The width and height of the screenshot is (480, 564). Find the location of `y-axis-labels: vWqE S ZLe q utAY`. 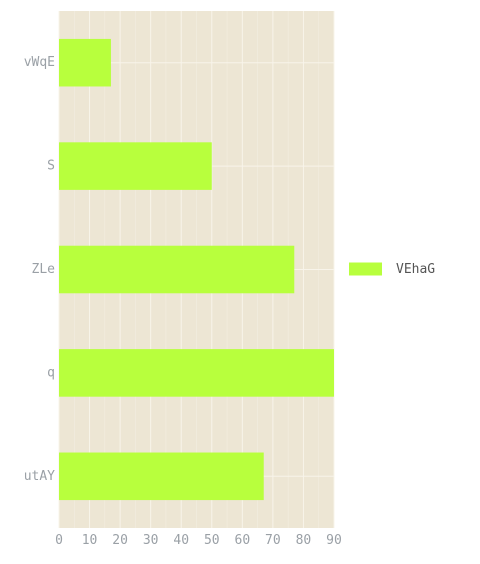

y-axis-labels: vWqE S ZLe q utAY is located at coordinates (39, 269).